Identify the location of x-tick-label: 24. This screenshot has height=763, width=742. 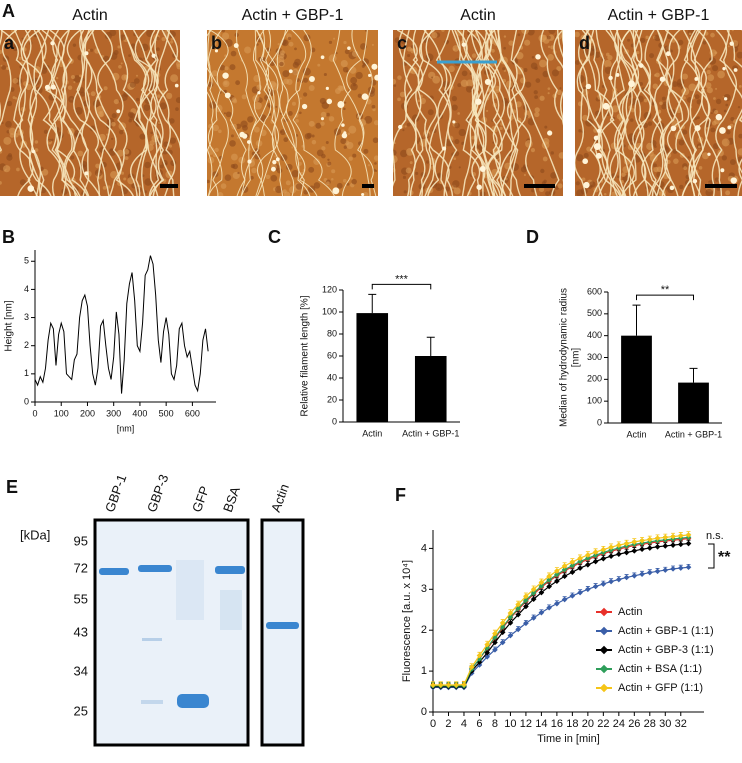
(619, 724).